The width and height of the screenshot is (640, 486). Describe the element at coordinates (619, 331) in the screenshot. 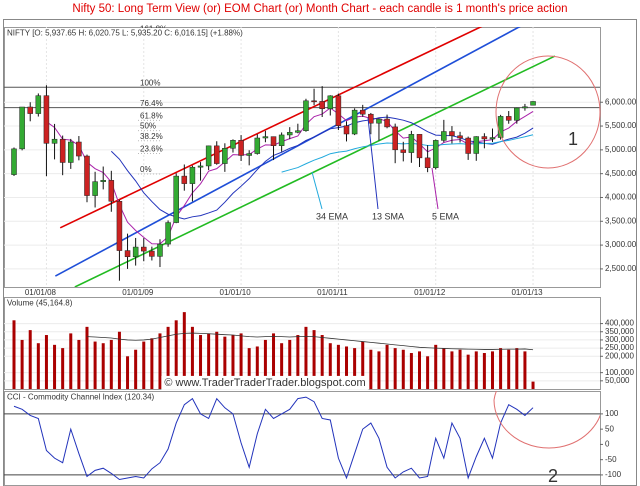

I see `y-tick-label: 350,000` at that location.